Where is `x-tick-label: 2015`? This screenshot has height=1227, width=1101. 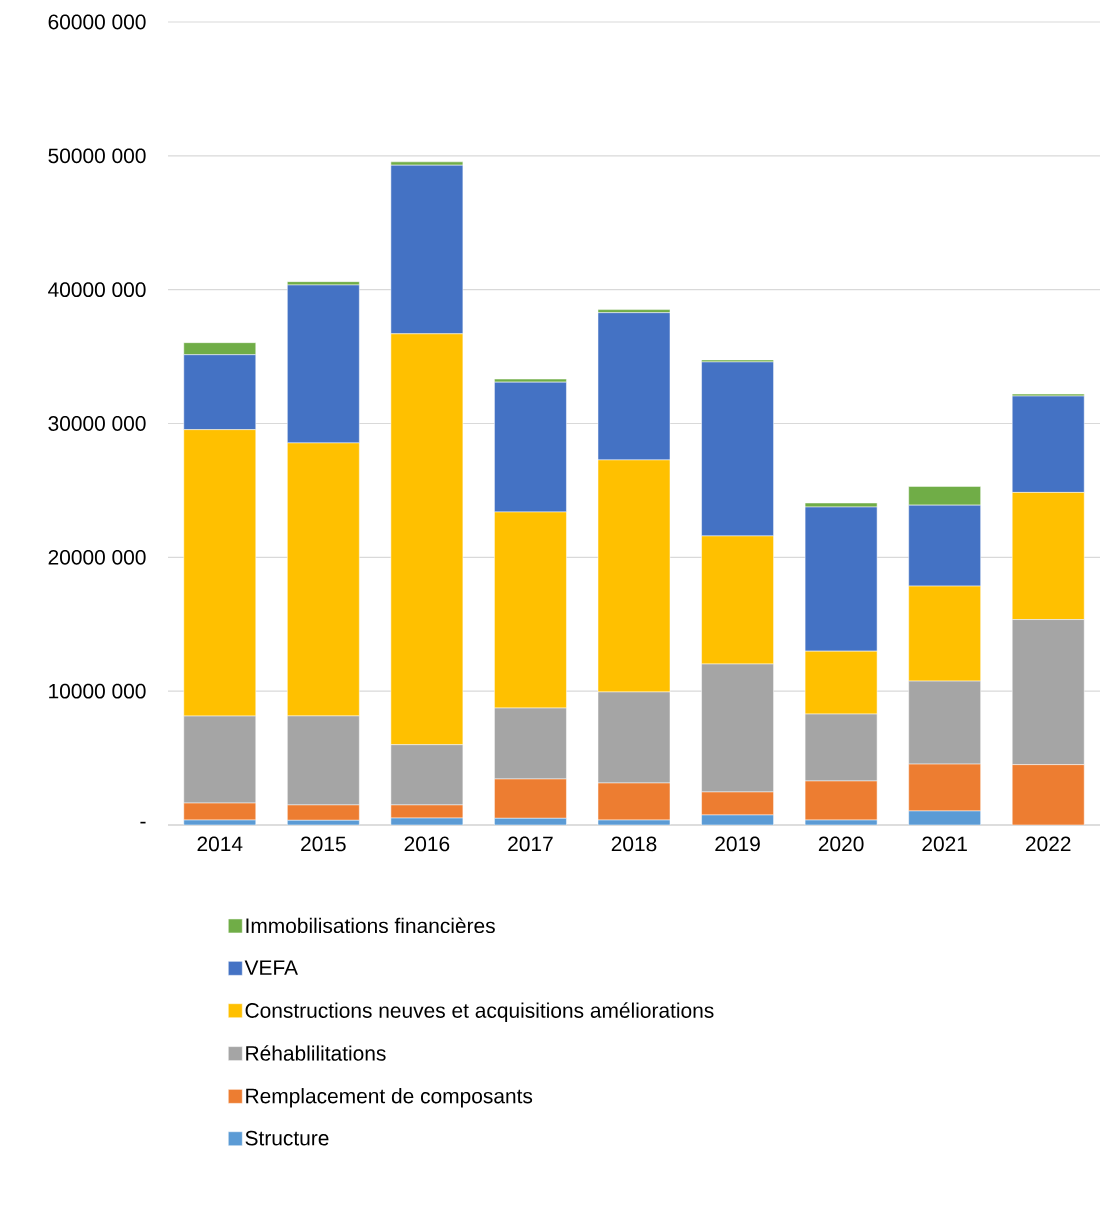 x-tick-label: 2015 is located at coordinates (323, 844).